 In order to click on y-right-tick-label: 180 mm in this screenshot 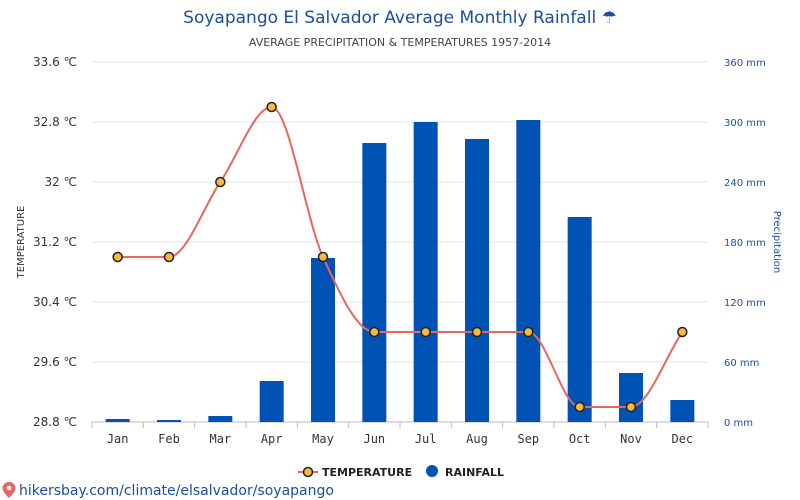, I will do `click(745, 243)`.